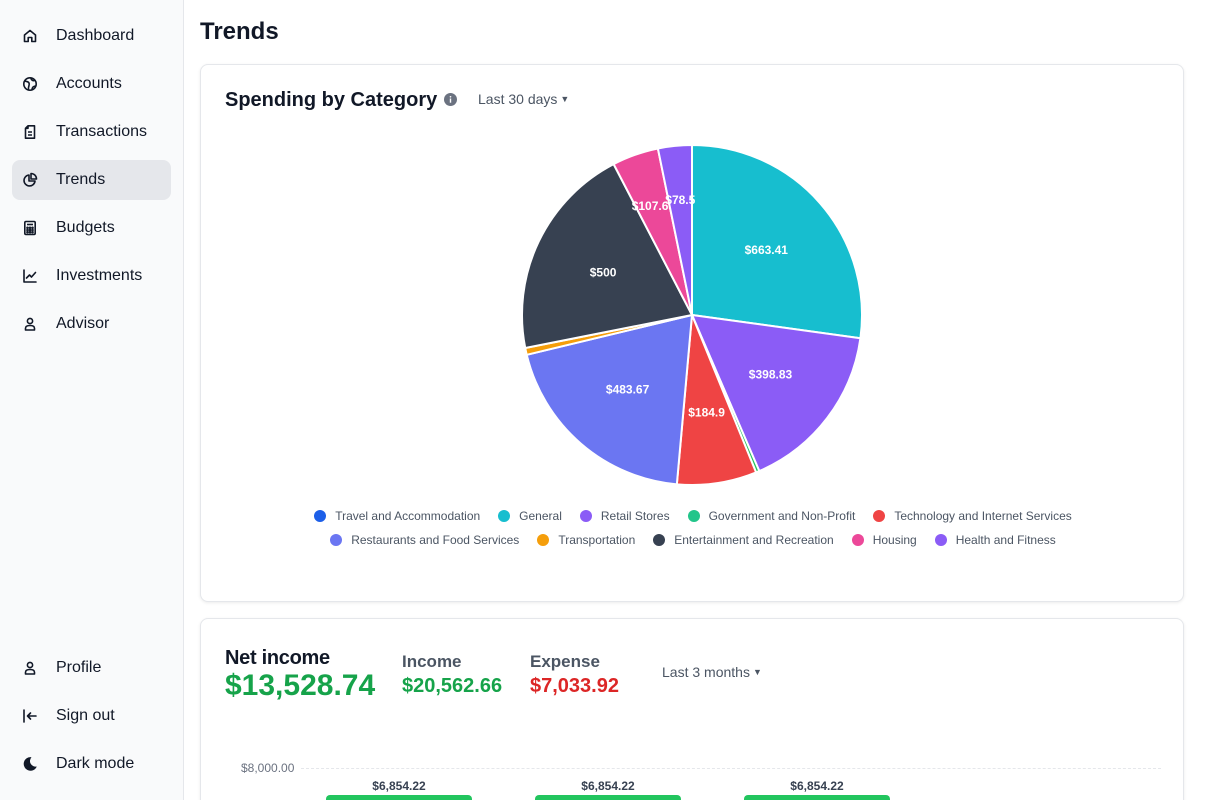  I want to click on legend-item: Health and Fitness, so click(995, 540).